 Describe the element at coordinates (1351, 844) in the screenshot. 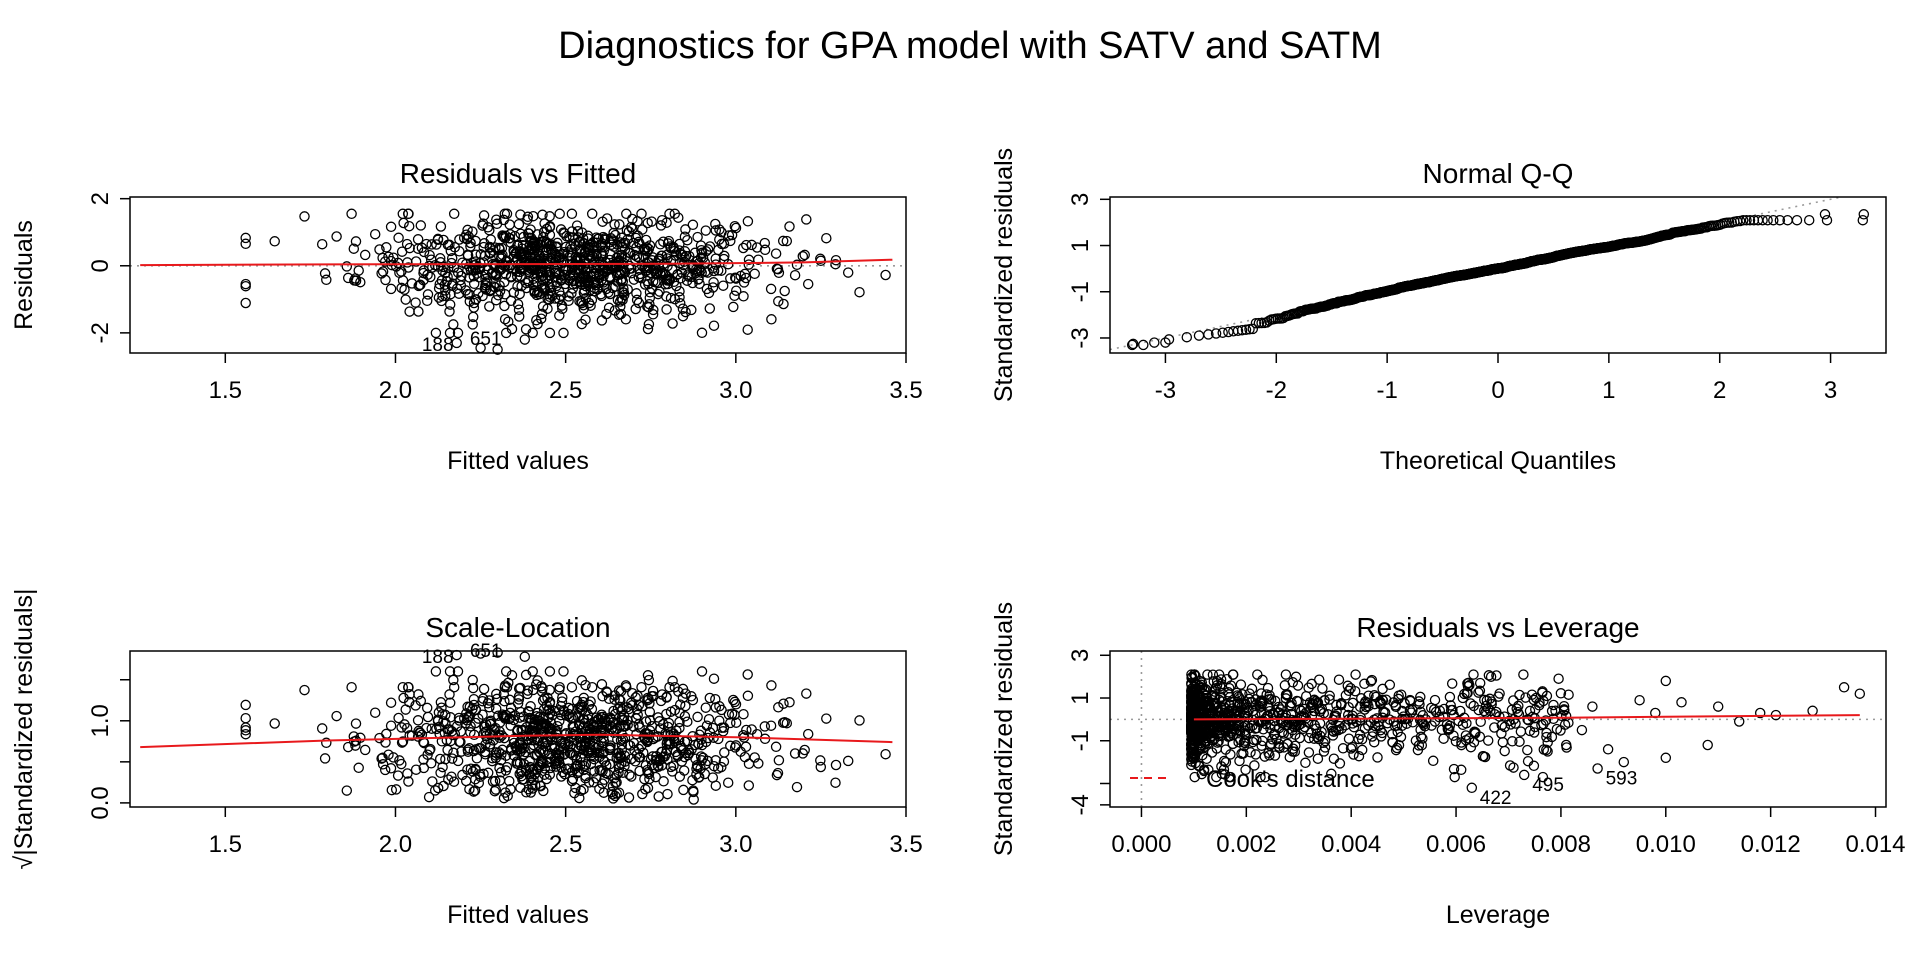

I see `x-tick-label: 0.004` at that location.